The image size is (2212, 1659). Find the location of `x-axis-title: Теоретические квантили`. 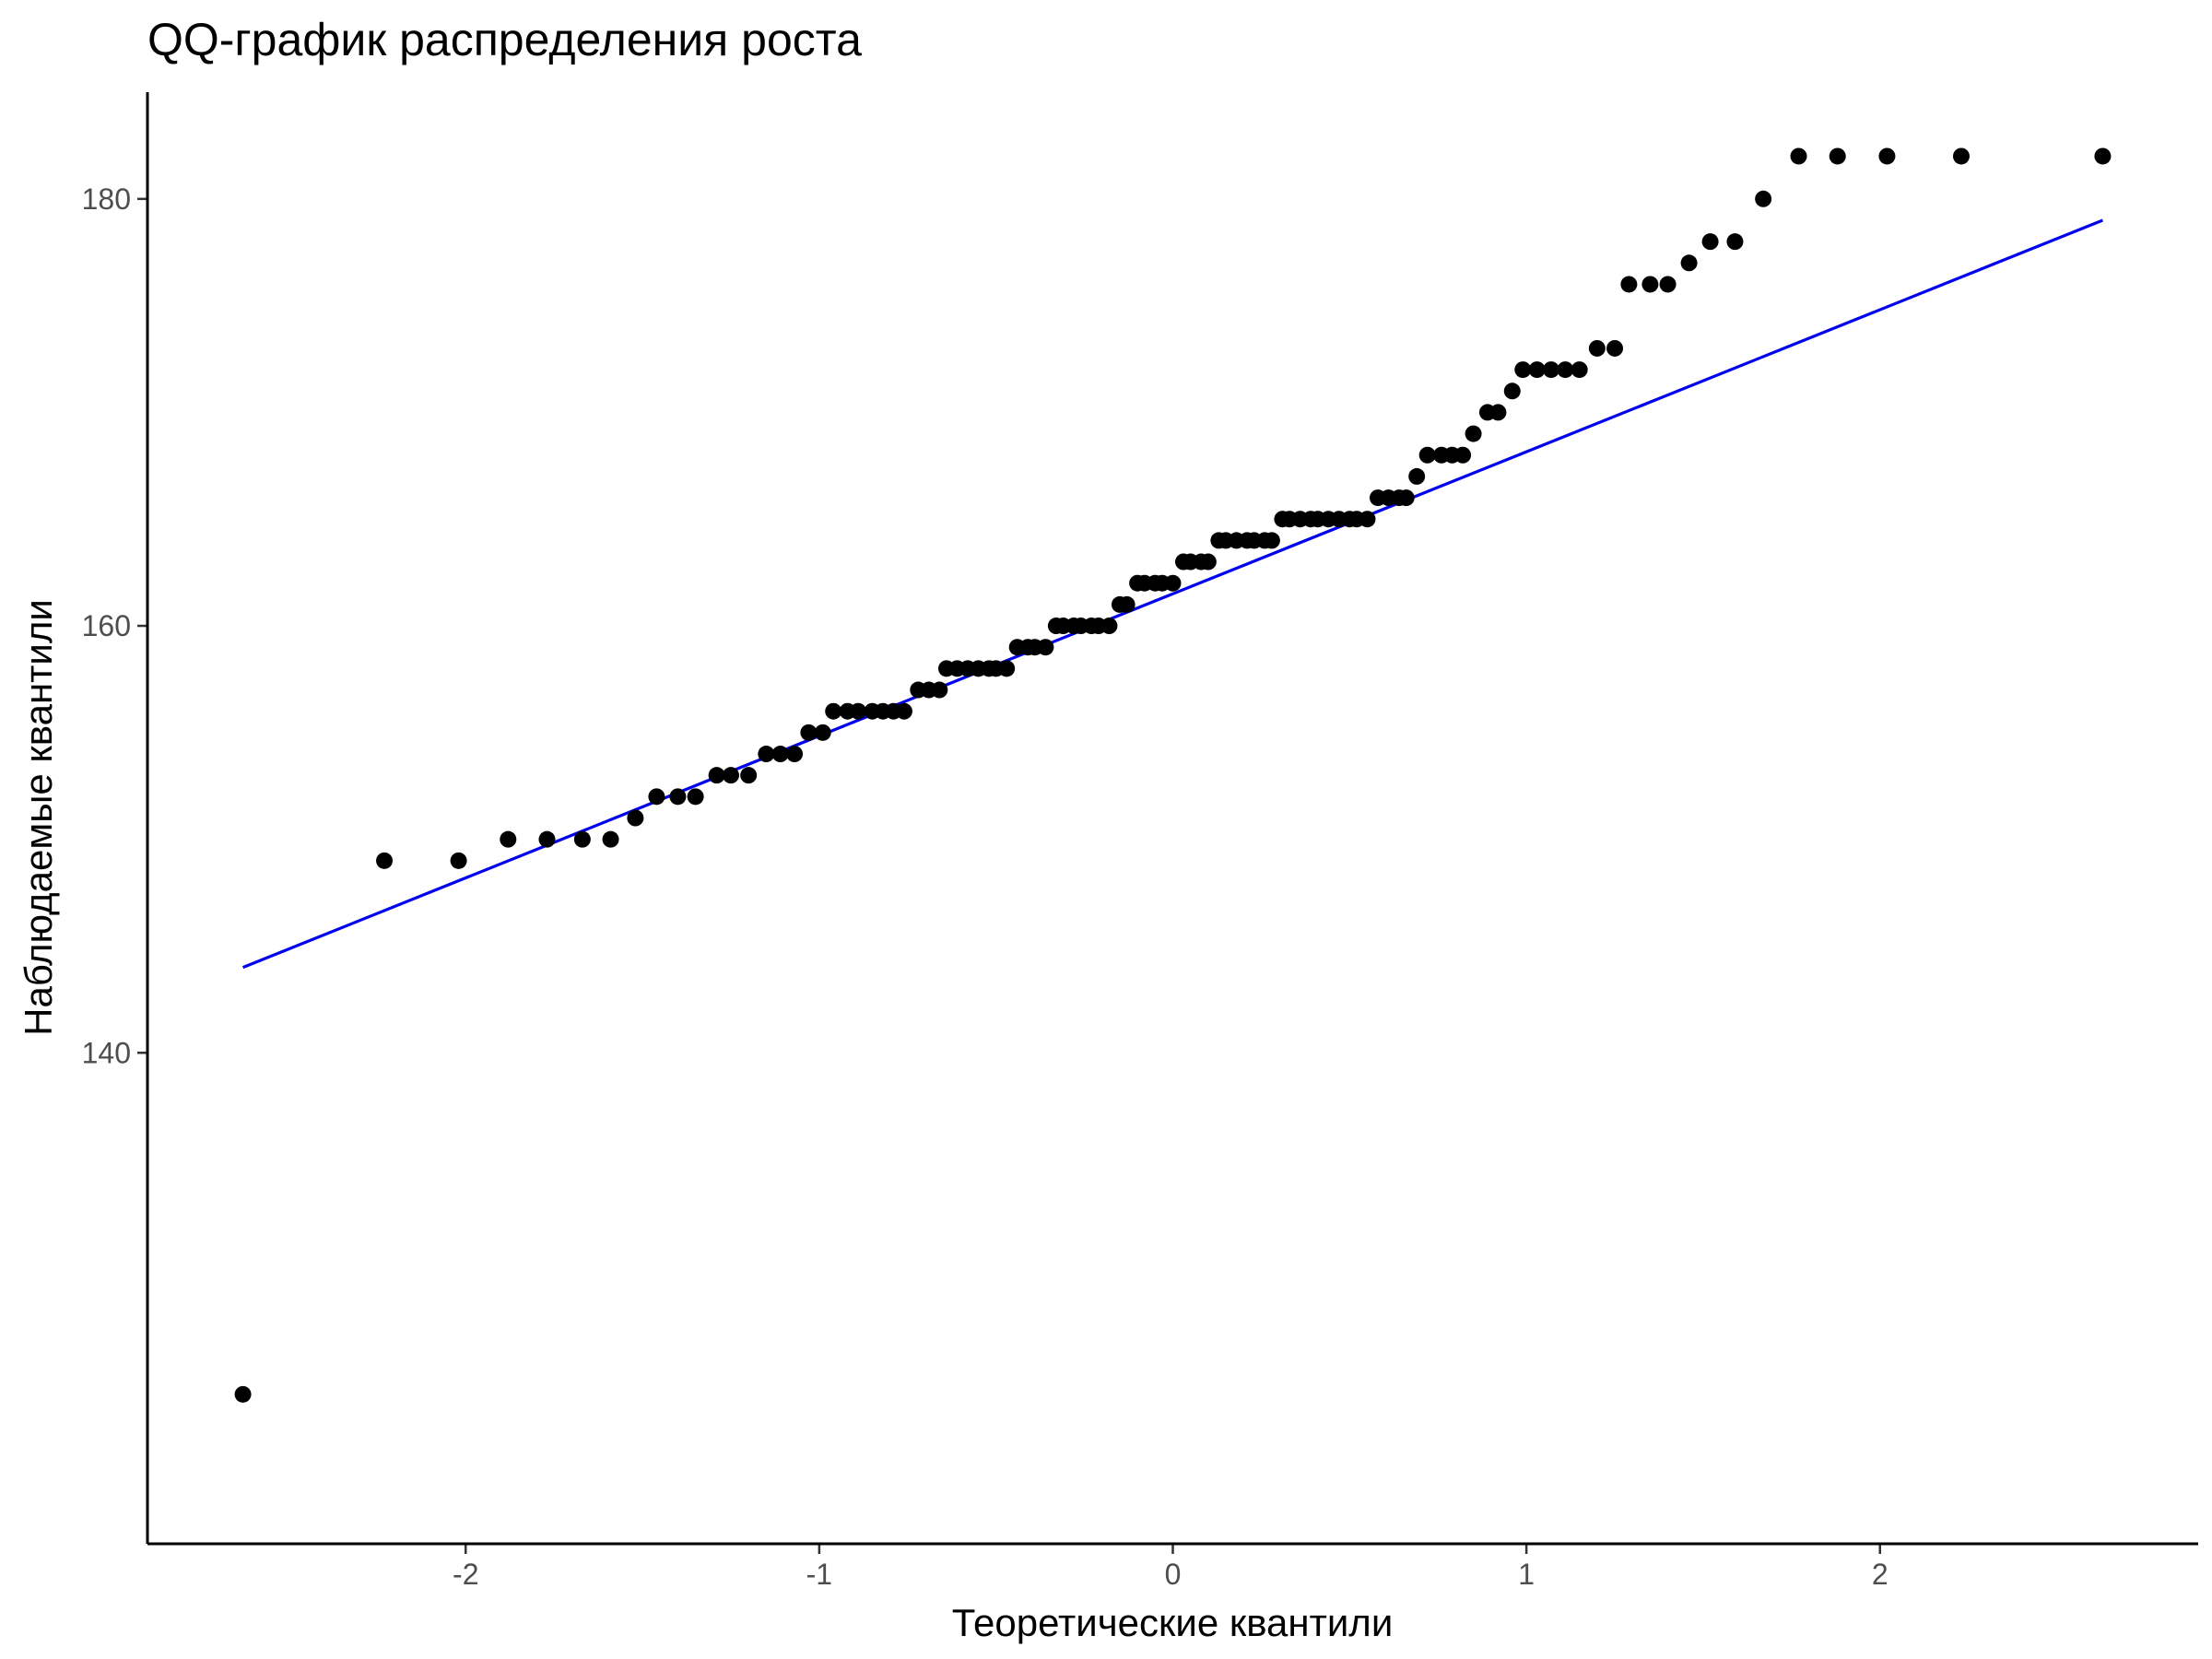

x-axis-title: Теоретические квантили is located at coordinates (1173, 1622).